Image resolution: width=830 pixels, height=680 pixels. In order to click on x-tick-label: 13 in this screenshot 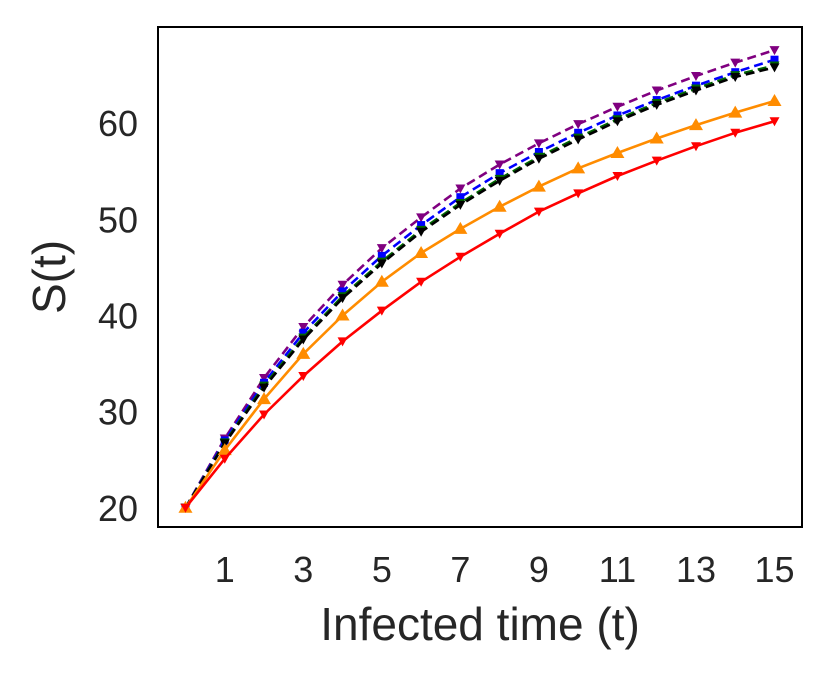, I will do `click(696, 569)`.